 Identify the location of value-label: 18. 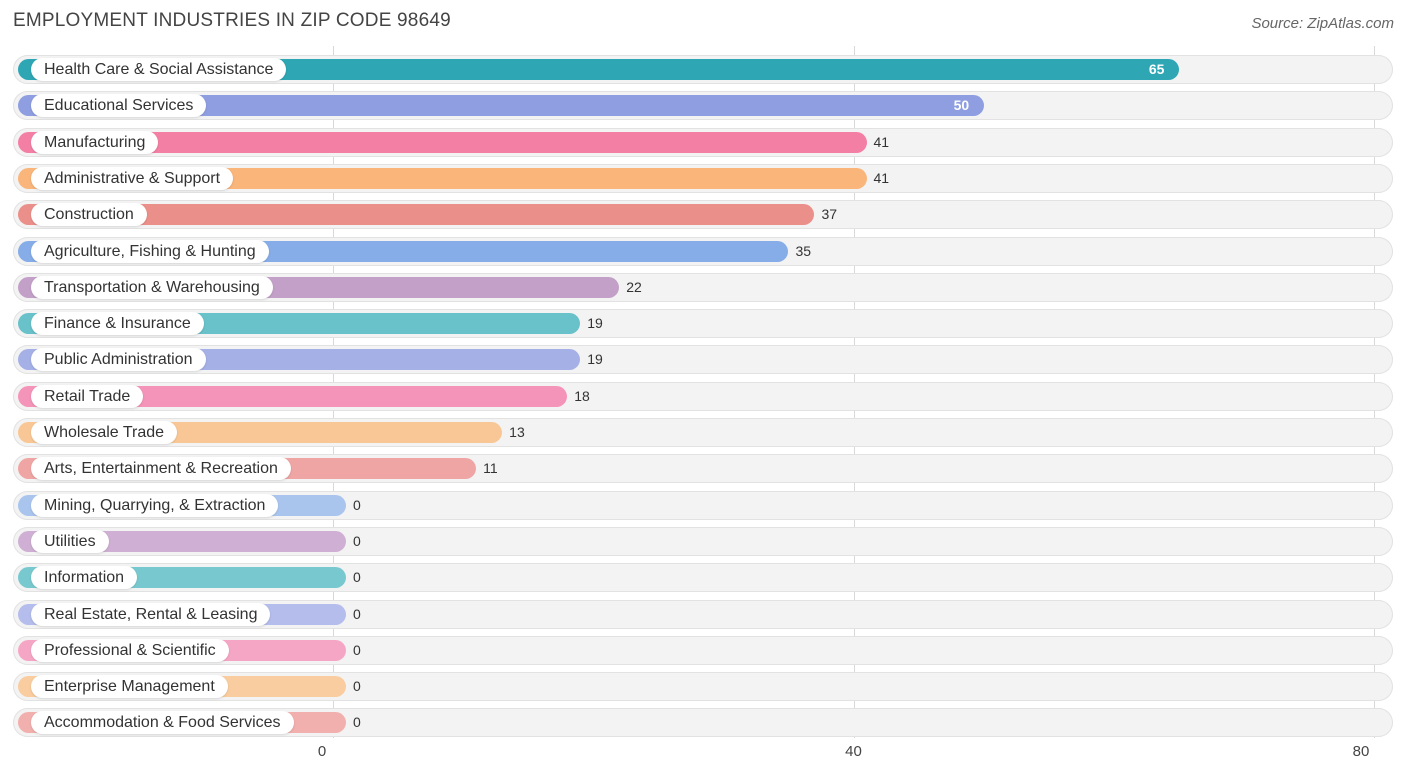
(582, 395).